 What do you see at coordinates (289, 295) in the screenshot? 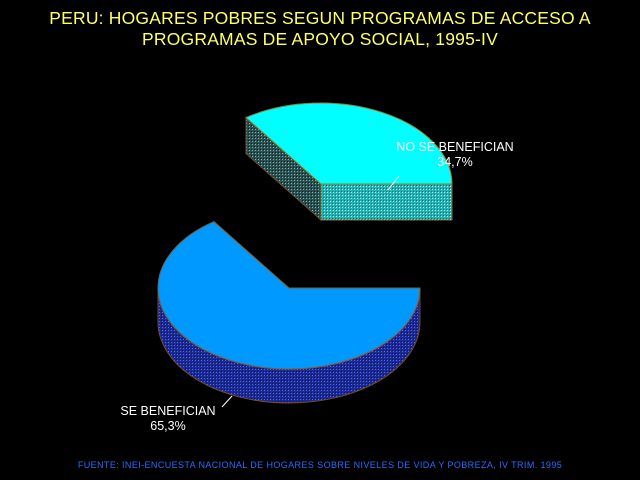
I see `slice-se-benefician` at bounding box center [289, 295].